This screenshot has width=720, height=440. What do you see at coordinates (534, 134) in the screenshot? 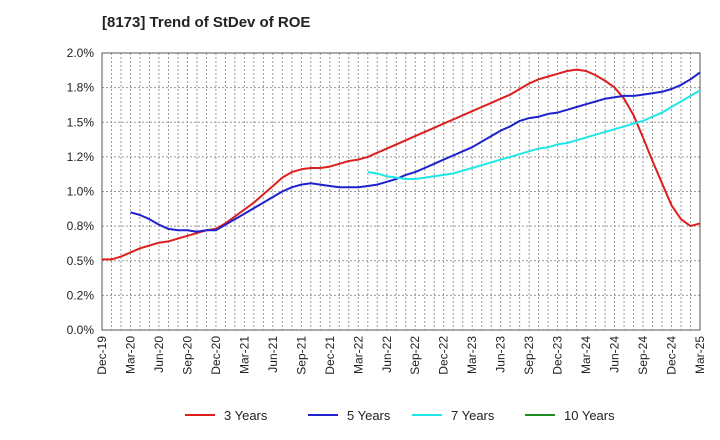
I see `series-line-7-years` at bounding box center [534, 134].